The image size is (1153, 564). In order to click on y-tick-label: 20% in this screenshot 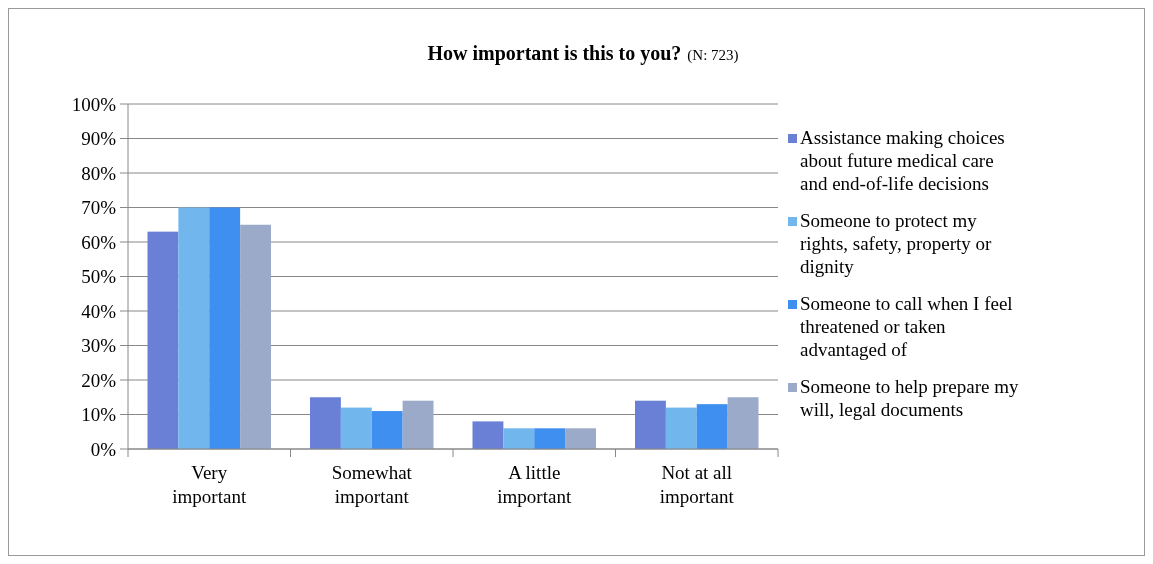, I will do `click(99, 380)`.